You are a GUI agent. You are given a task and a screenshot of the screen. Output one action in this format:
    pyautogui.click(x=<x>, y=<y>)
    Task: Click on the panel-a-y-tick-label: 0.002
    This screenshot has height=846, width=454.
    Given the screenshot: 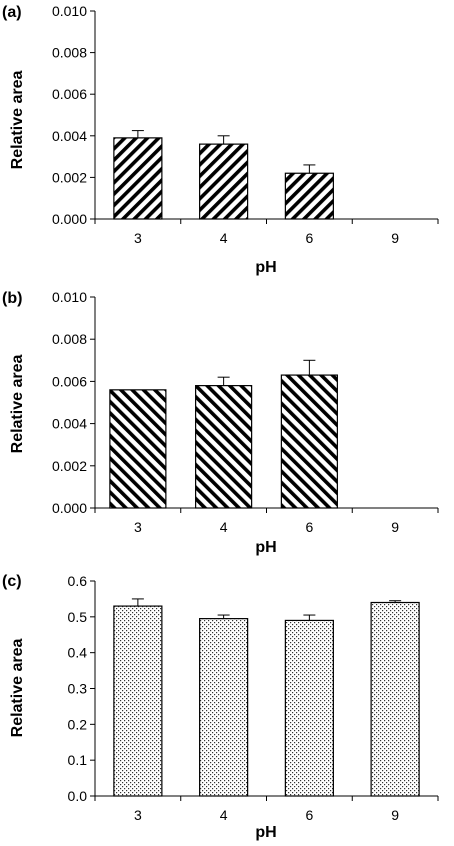 What is the action you would take?
    pyautogui.click(x=69, y=177)
    